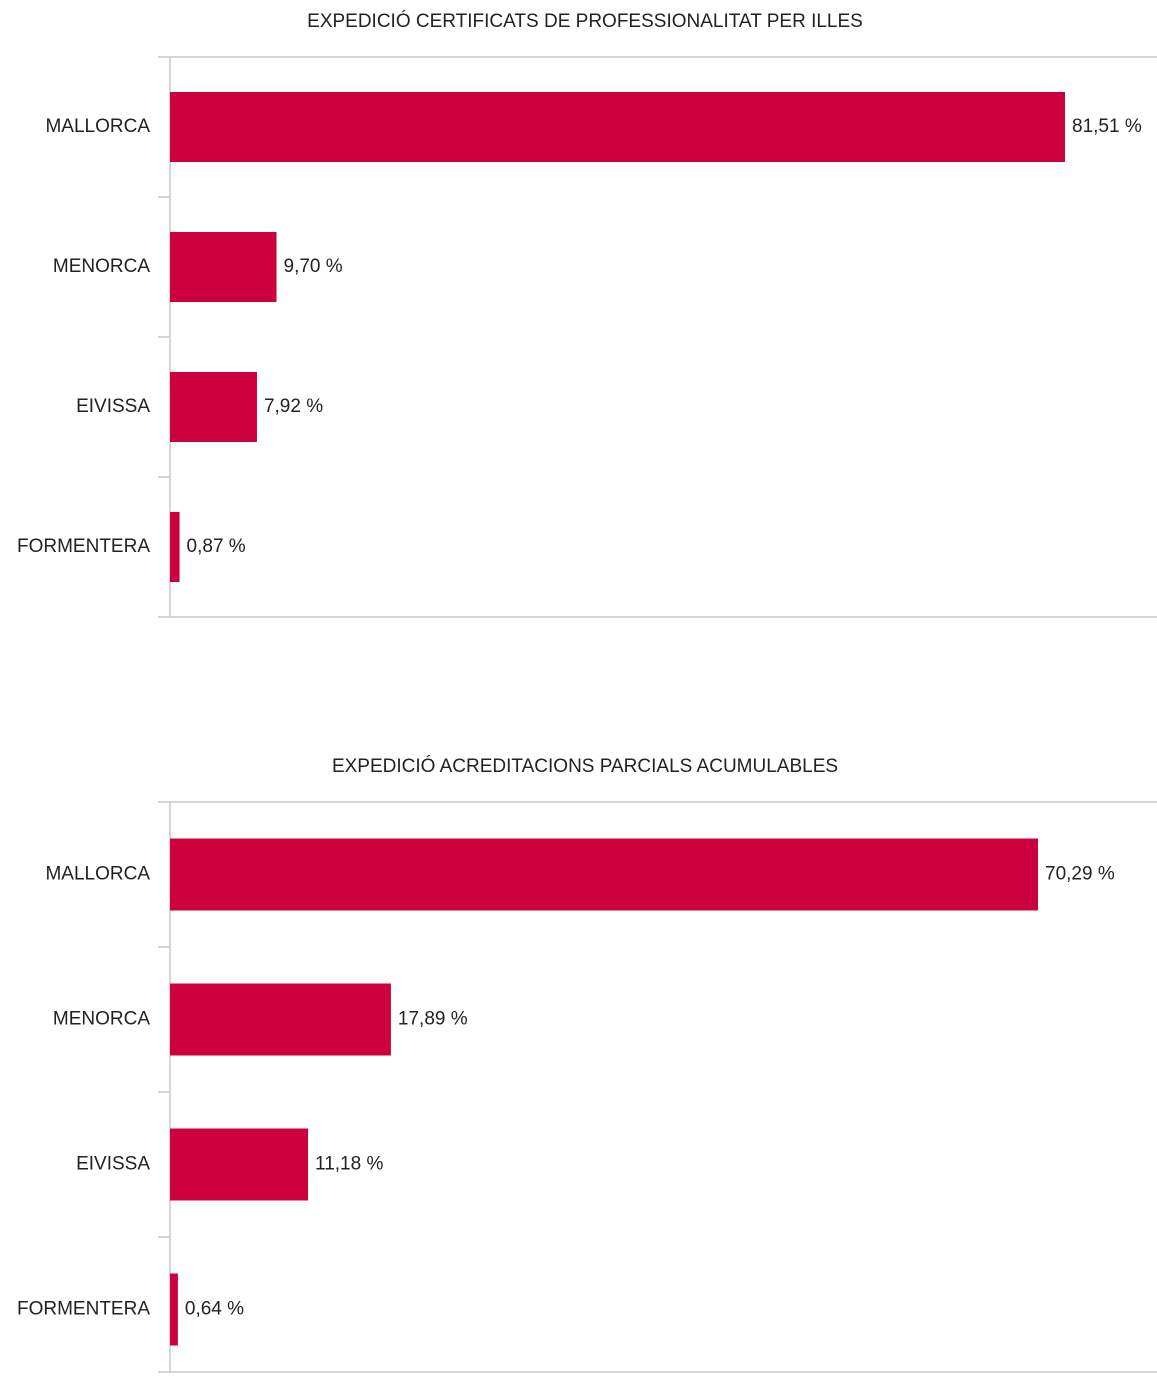 This screenshot has width=1157, height=1378. I want to click on data-label: 17,89 %, so click(433, 1019).